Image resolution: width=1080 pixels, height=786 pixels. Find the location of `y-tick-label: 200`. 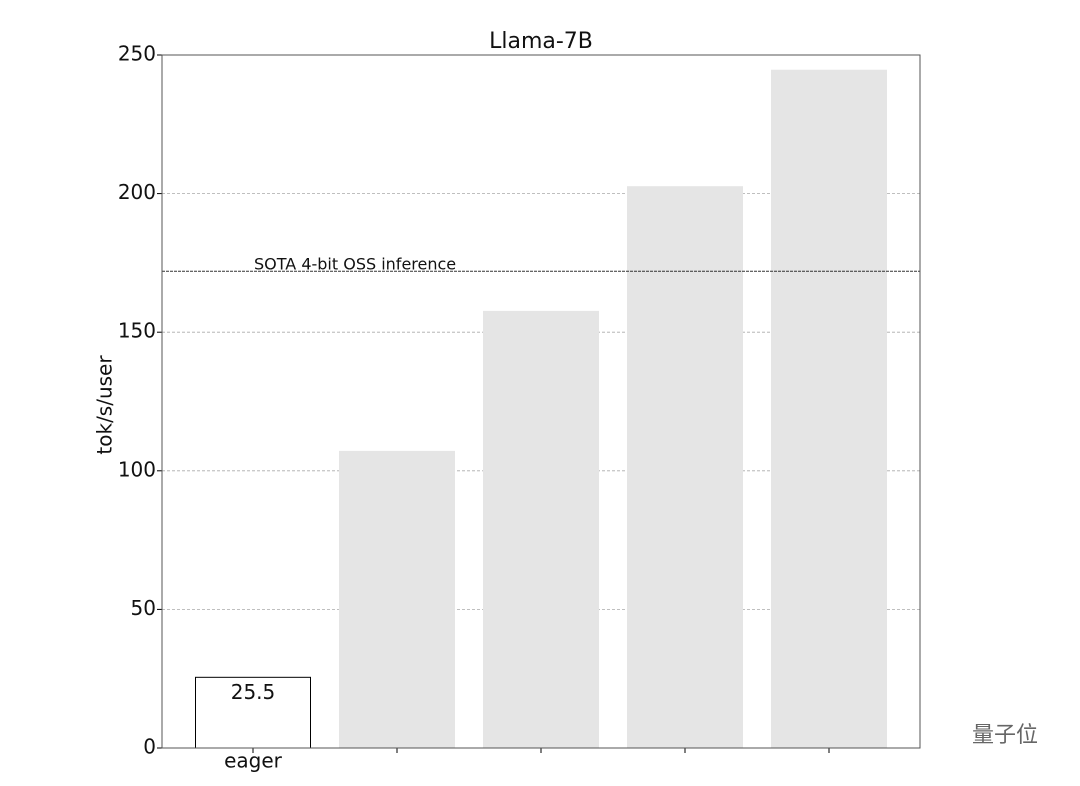

y-tick-label: 200 is located at coordinates (137, 192).